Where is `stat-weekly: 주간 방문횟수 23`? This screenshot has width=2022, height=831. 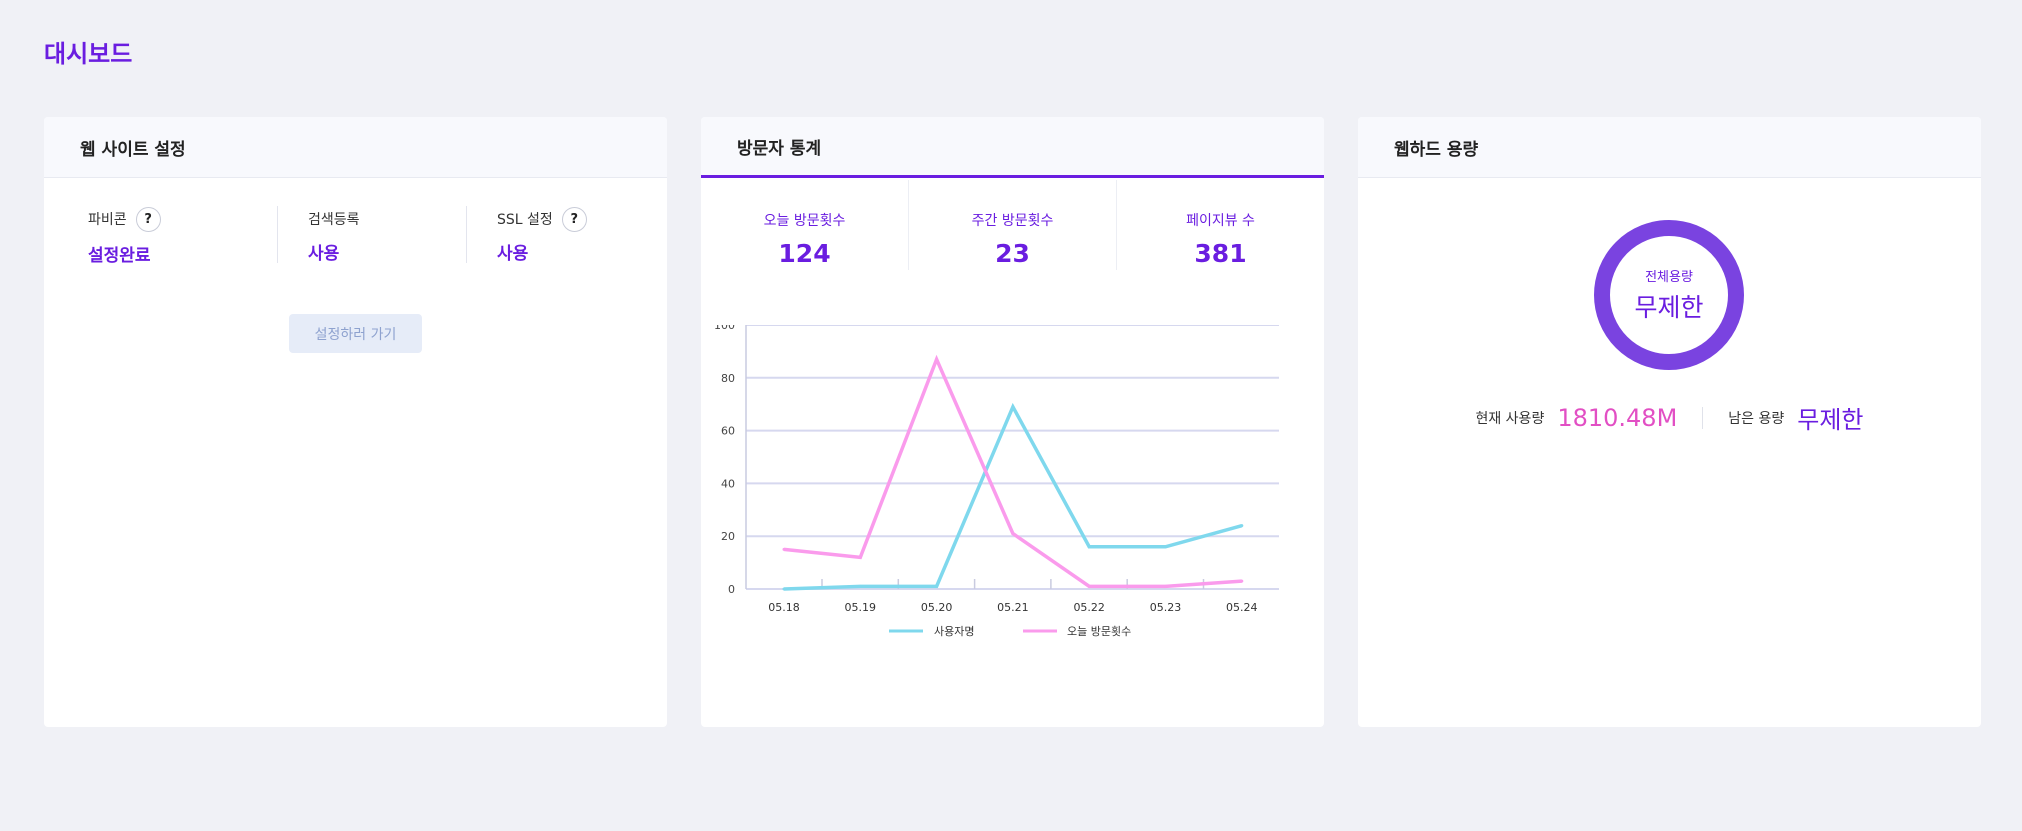 stat-weekly: 주간 방문횟수 23 is located at coordinates (1012, 225).